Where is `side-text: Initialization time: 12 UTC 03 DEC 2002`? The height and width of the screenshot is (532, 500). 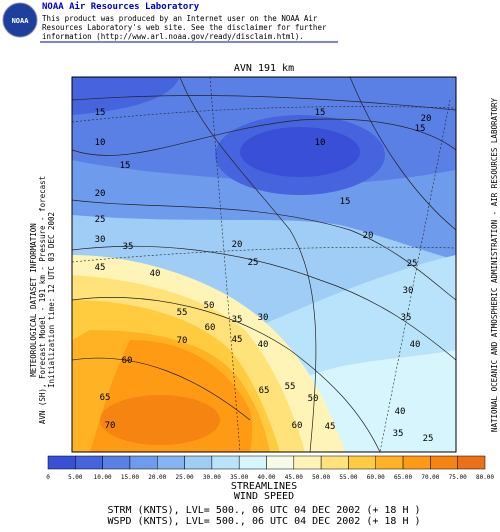
side-text: Initialization time: 12 UTC 03 DEC 2002 is located at coordinates (51, 300).